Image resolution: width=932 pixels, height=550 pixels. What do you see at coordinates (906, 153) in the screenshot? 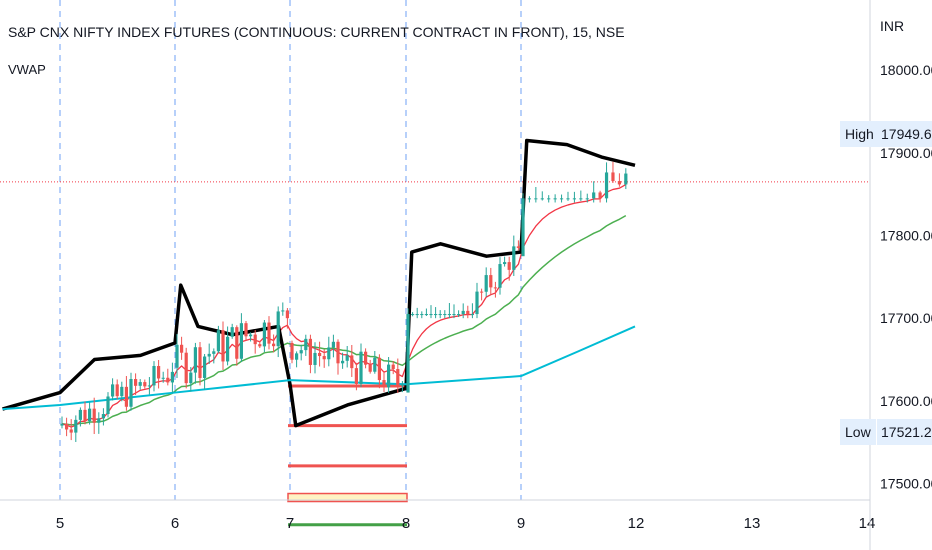
I see `y-tick-label: 17900.00` at bounding box center [906, 153].